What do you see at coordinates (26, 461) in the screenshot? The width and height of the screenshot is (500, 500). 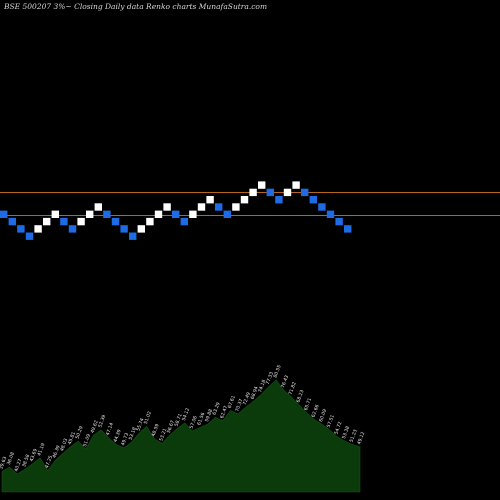 I see `volume-label: 38.58` at bounding box center [26, 461].